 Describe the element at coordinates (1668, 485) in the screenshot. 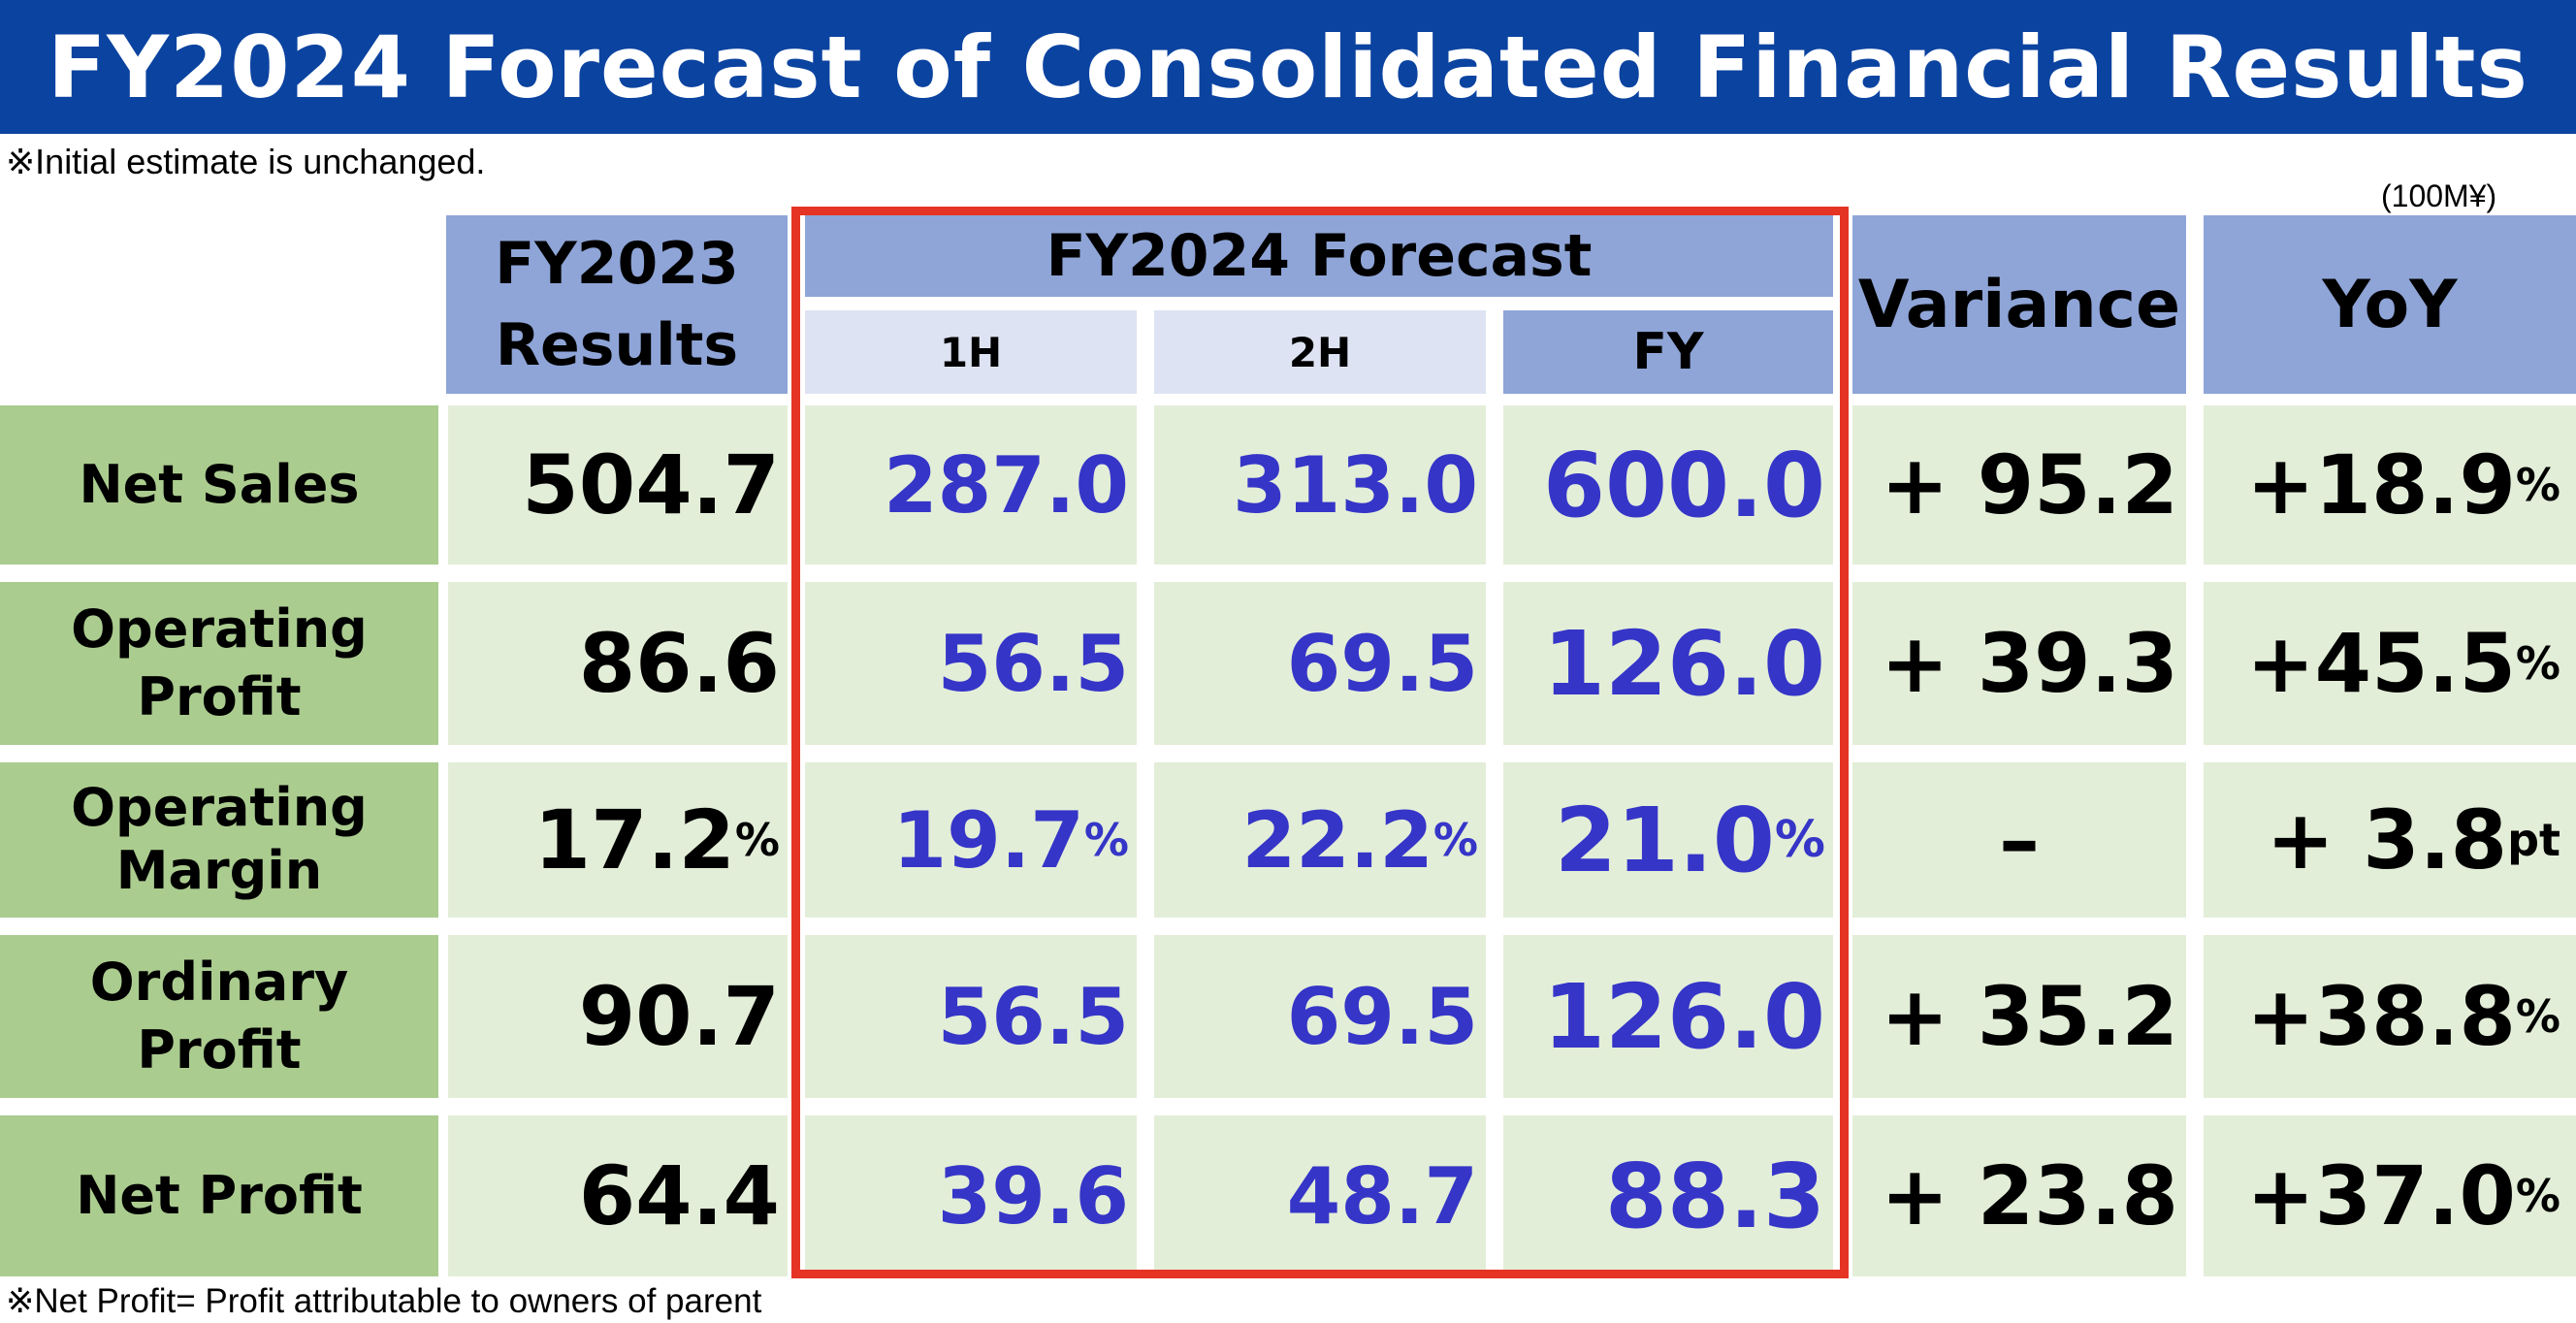

I see `net-sales-fy: 600.0` at that location.